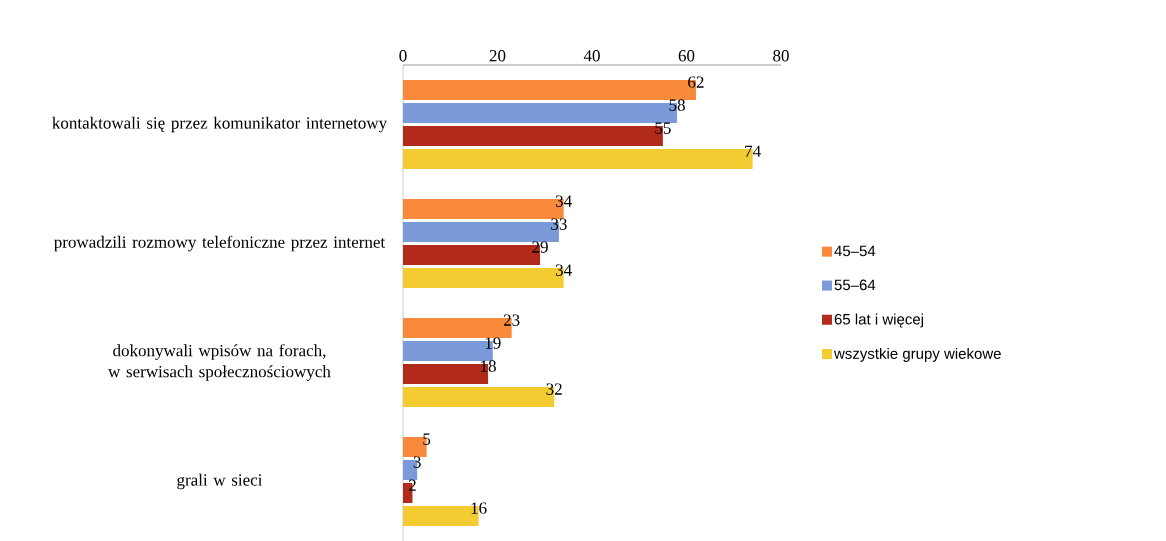 Image resolution: width=1166 pixels, height=541 pixels. What do you see at coordinates (753, 151) in the screenshot?
I see `data-label: 74` at bounding box center [753, 151].